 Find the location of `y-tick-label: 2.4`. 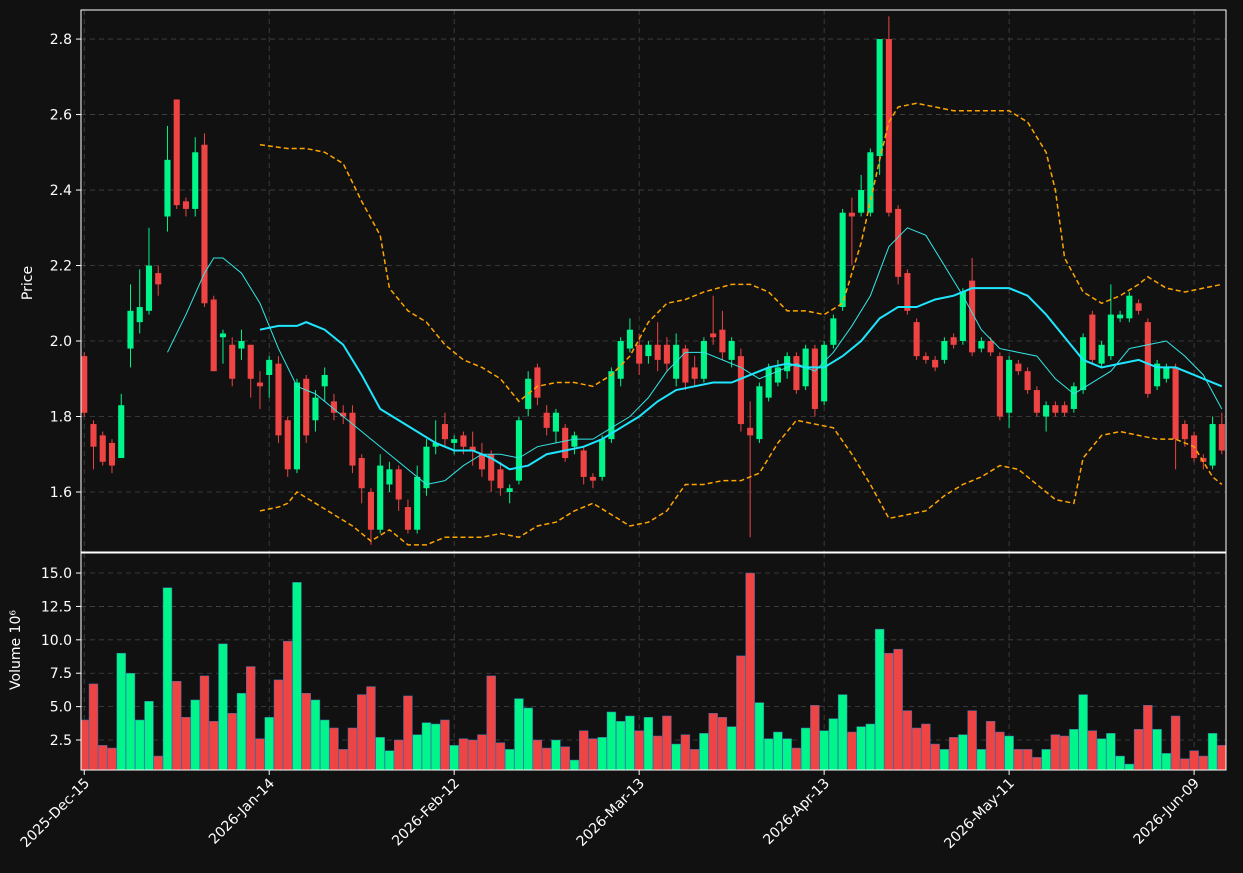

y-tick-label: 2.4 is located at coordinates (61, 191).